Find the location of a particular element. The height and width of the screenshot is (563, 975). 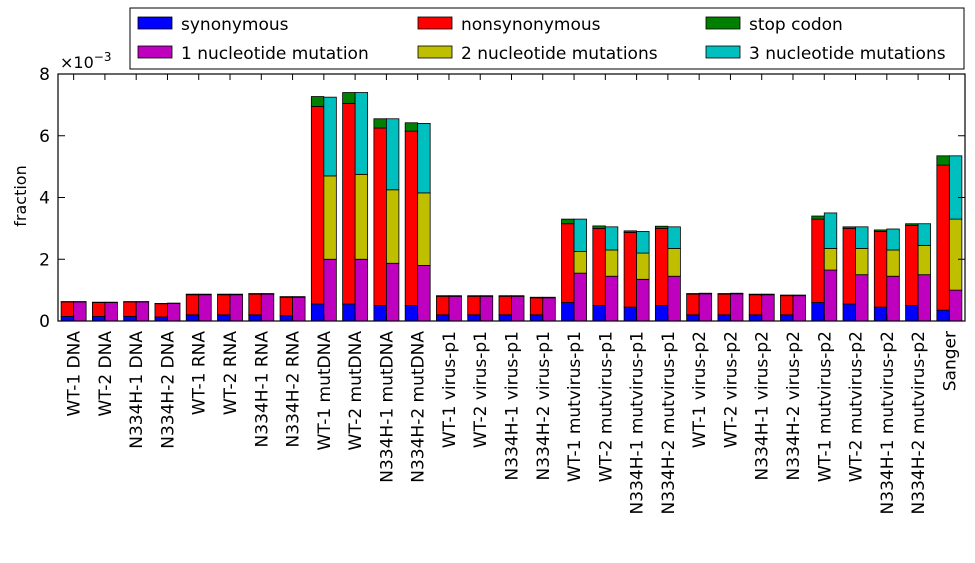

legend-label: 1 nucleotide mutation is located at coordinates (275, 54).